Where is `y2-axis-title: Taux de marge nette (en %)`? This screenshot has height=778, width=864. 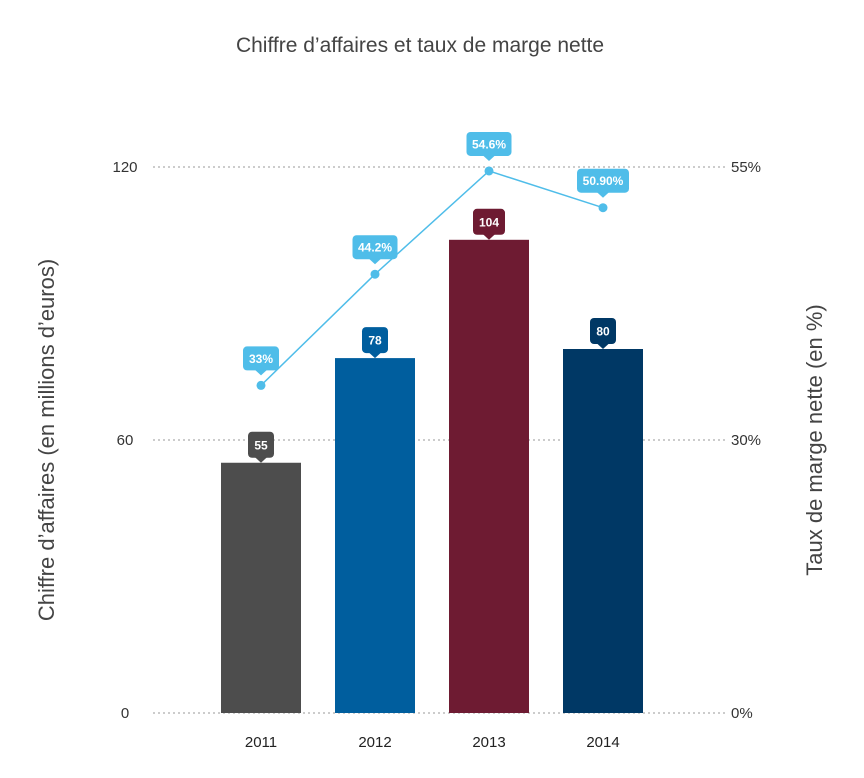 y2-axis-title: Taux de marge nette (en %) is located at coordinates (814, 439).